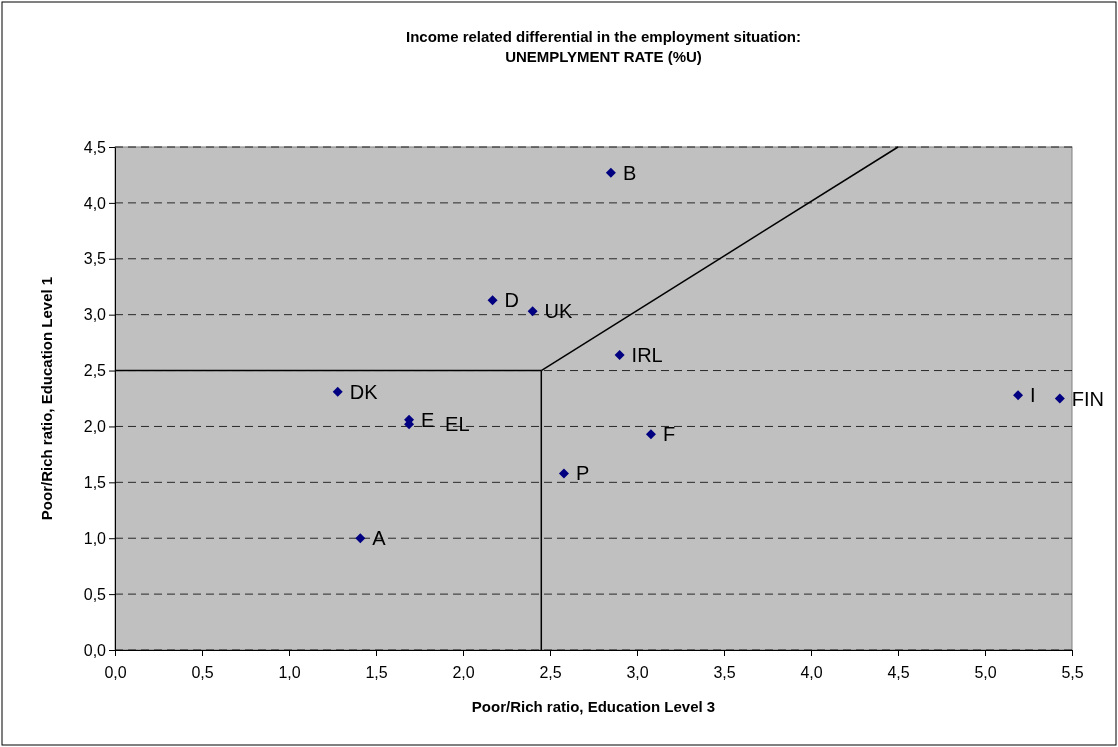 The image size is (1118, 747). I want to click on annotation: F, so click(669, 434).